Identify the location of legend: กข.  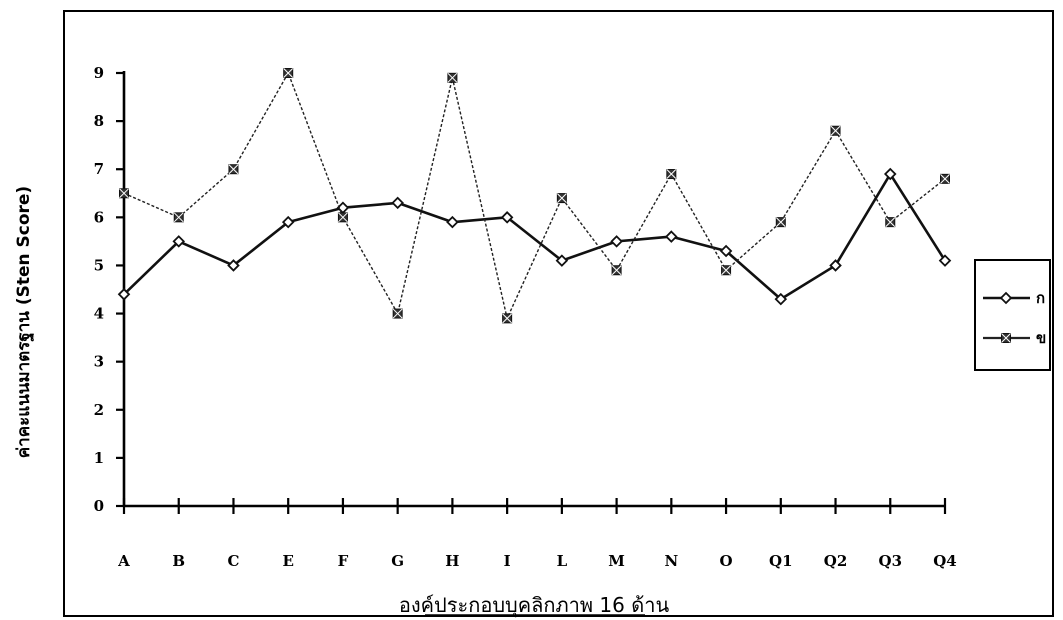
(1012, 315).